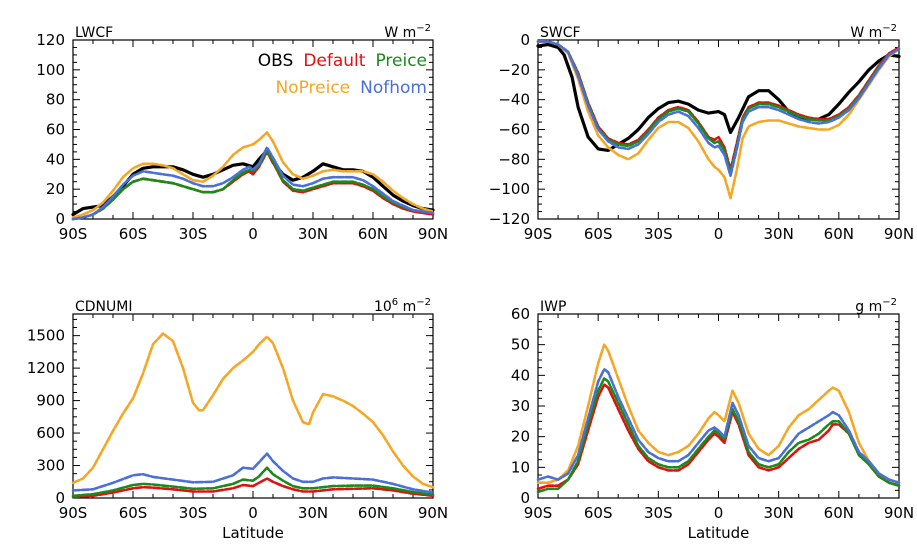 The height and width of the screenshot is (559, 917). What do you see at coordinates (520, 406) in the screenshot?
I see `y-tick-label: 30` at bounding box center [520, 406].